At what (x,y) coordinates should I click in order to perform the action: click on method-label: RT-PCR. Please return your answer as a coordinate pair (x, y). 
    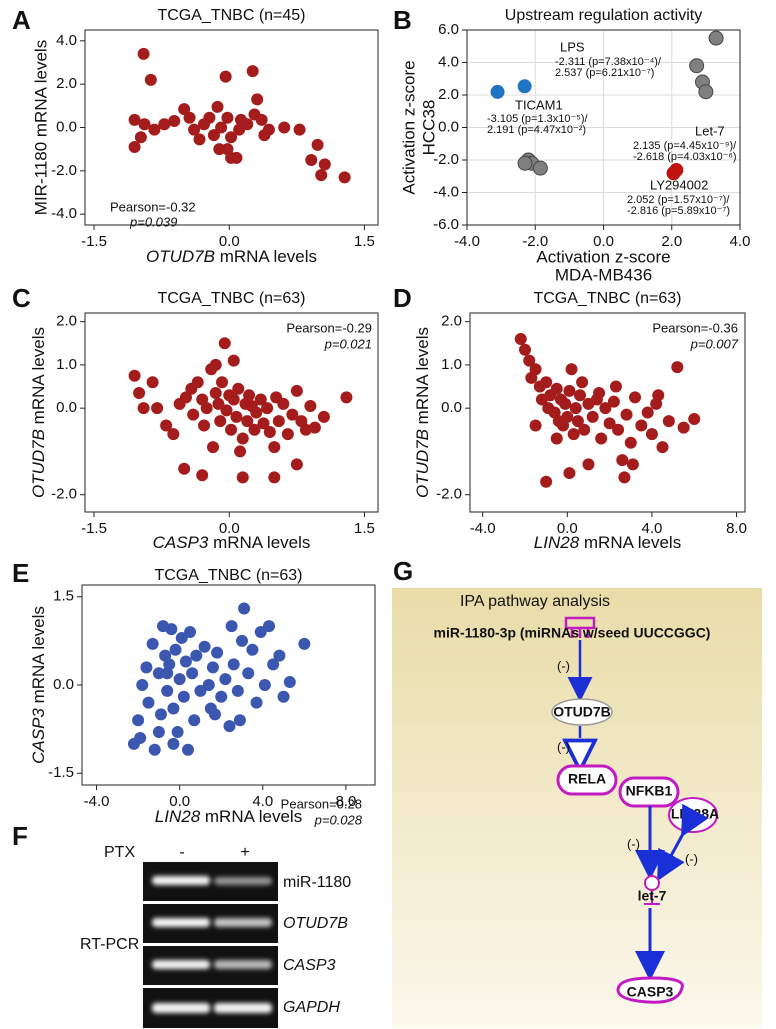
    Looking at the image, I should click on (109, 944).